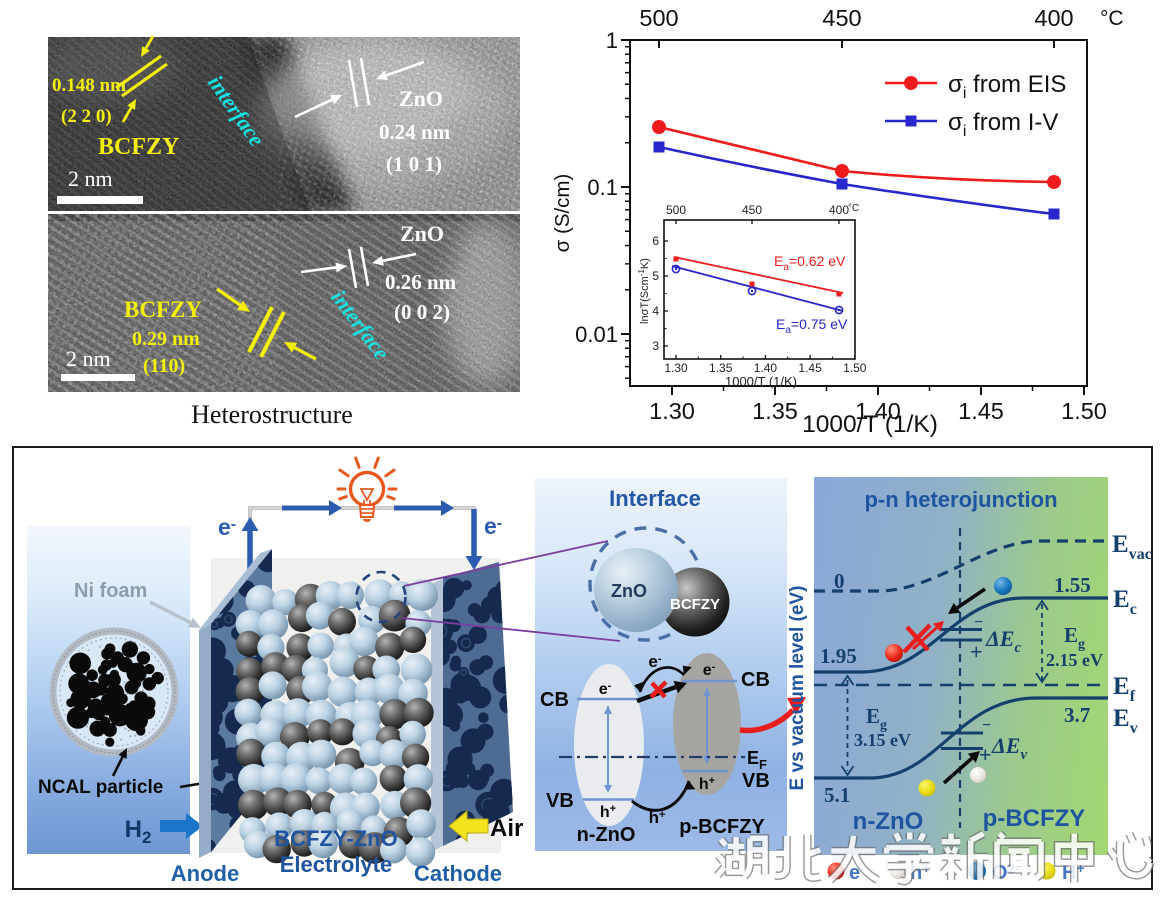 Image resolution: width=1164 pixels, height=898 pixels. What do you see at coordinates (655, 241) in the screenshot?
I see `svg-text: 6` at bounding box center [655, 241].